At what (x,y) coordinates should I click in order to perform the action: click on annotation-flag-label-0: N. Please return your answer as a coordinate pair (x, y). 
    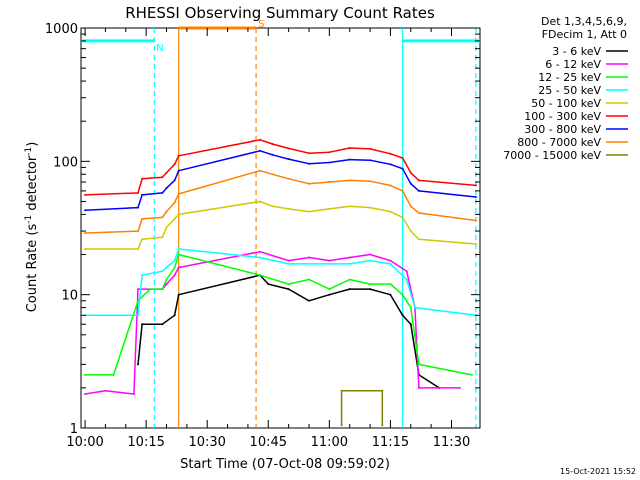
    Looking at the image, I should click on (159, 48).